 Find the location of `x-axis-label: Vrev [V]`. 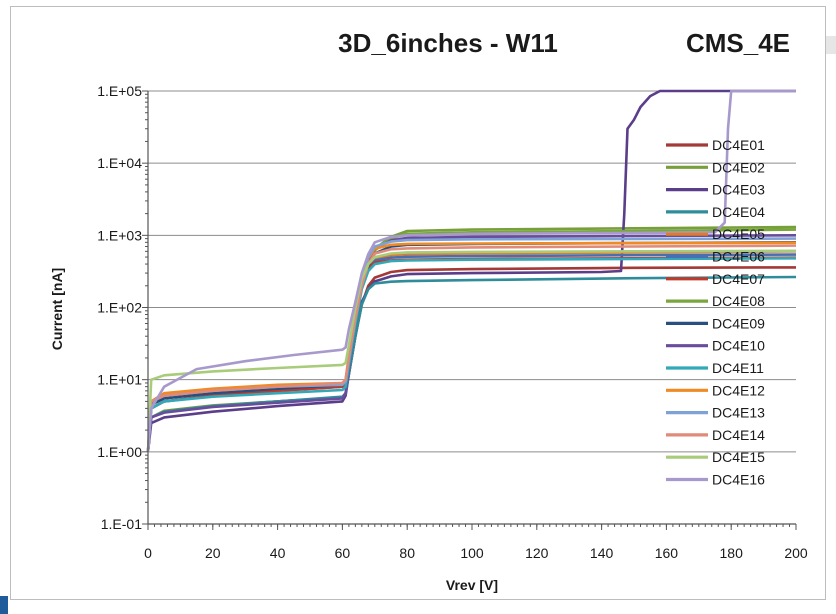

x-axis-label: Vrev [V] is located at coordinates (472, 585).